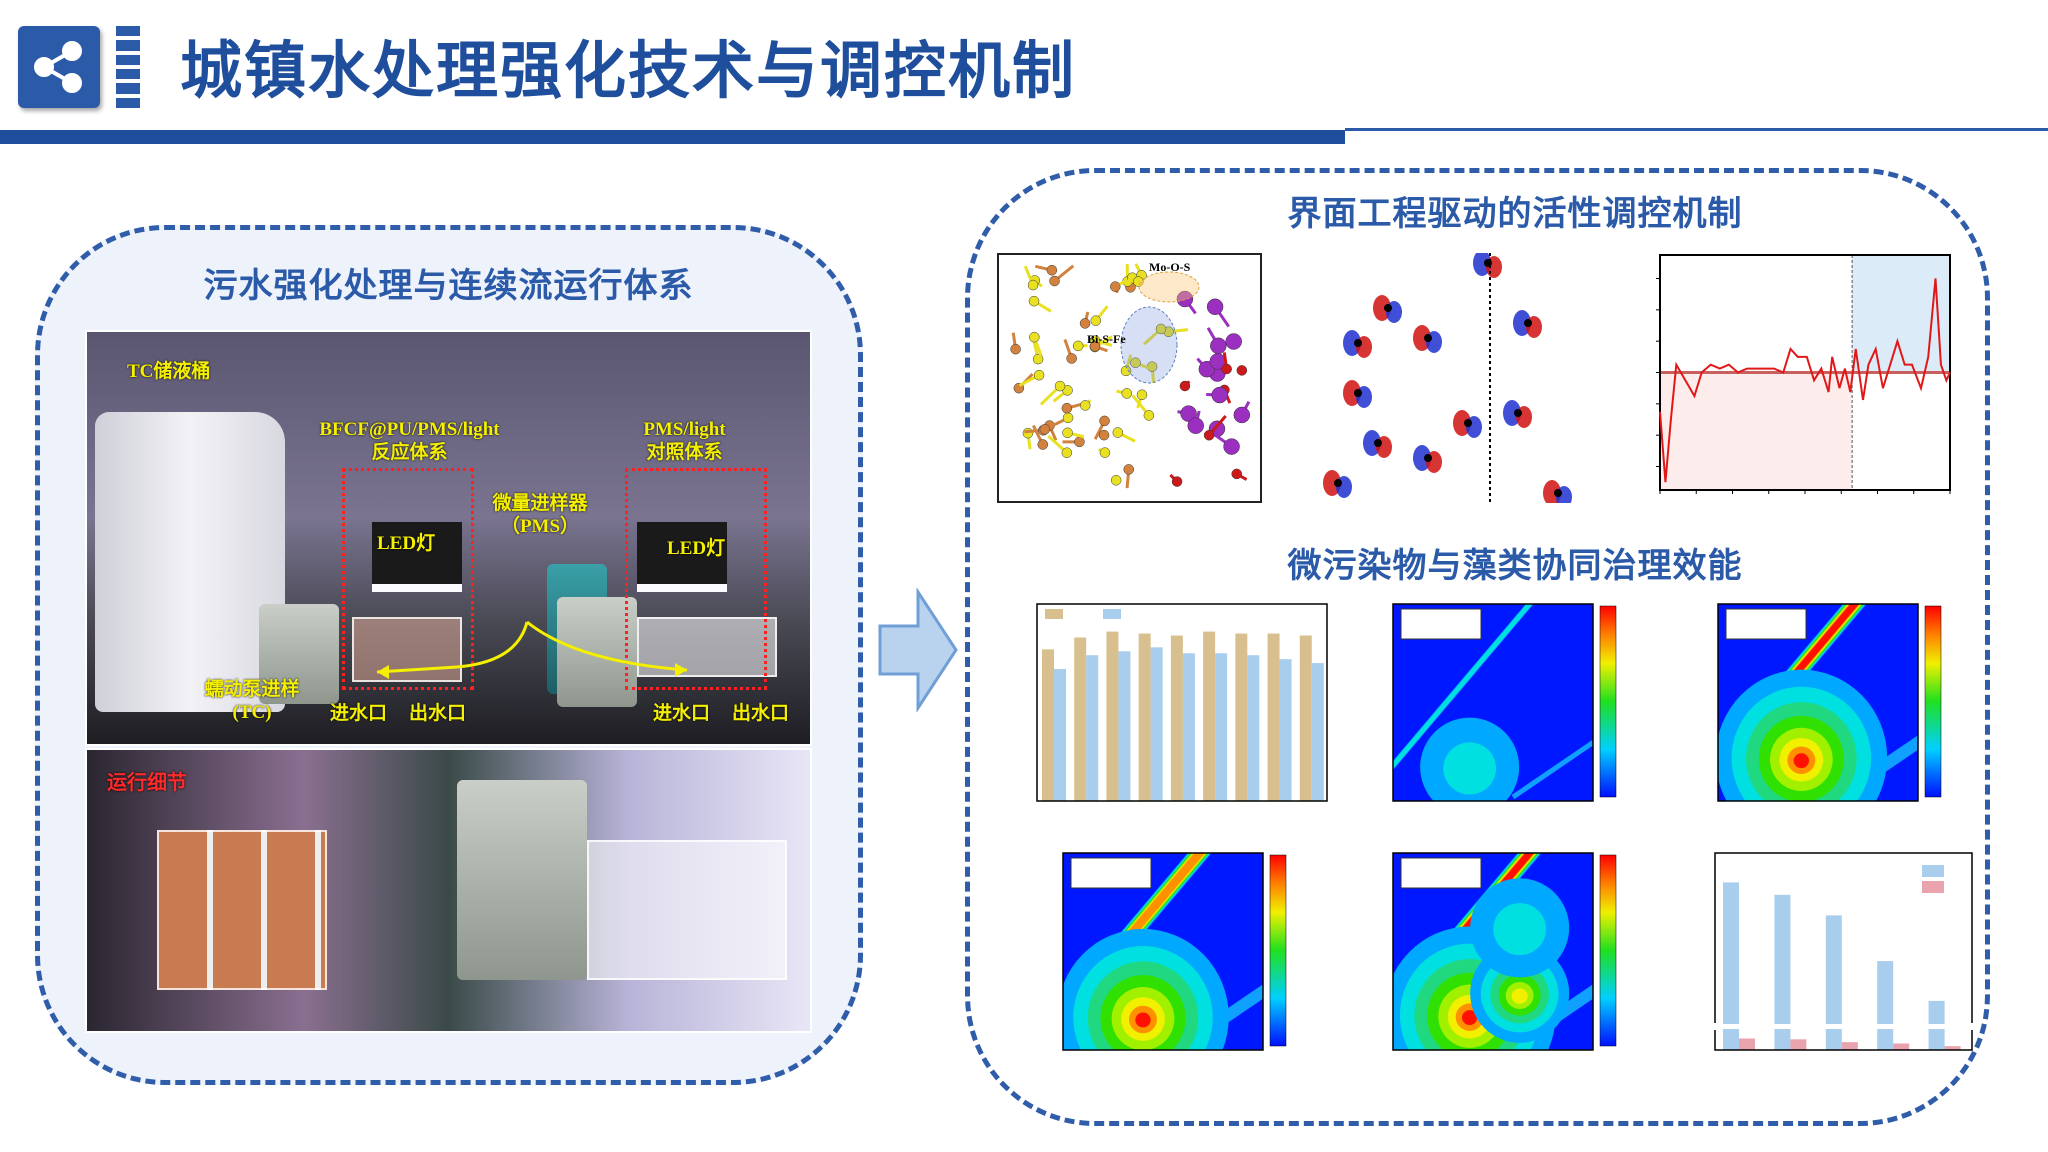  Describe the element at coordinates (1174, 951) in the screenshot. I see `chart-d-eem` at that location.